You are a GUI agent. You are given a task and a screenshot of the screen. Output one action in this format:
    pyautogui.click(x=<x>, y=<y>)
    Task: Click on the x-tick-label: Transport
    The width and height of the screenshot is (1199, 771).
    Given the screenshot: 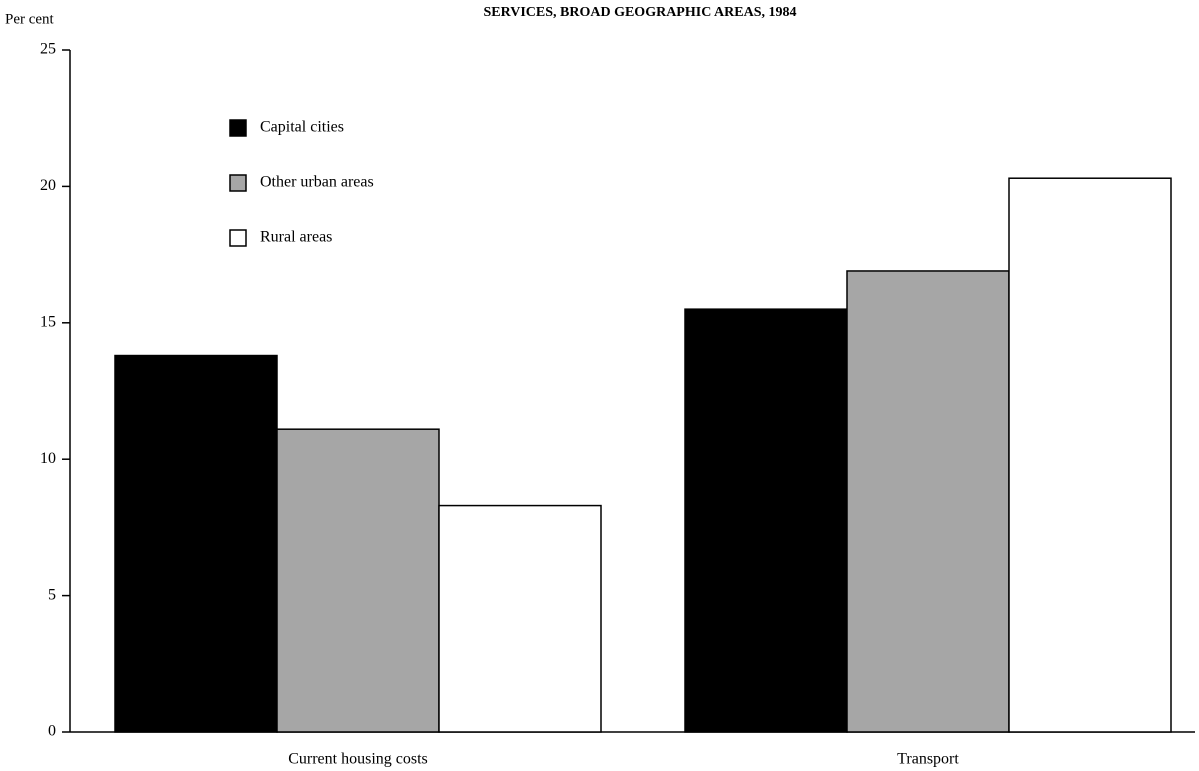 What is the action you would take?
    pyautogui.click(x=928, y=759)
    